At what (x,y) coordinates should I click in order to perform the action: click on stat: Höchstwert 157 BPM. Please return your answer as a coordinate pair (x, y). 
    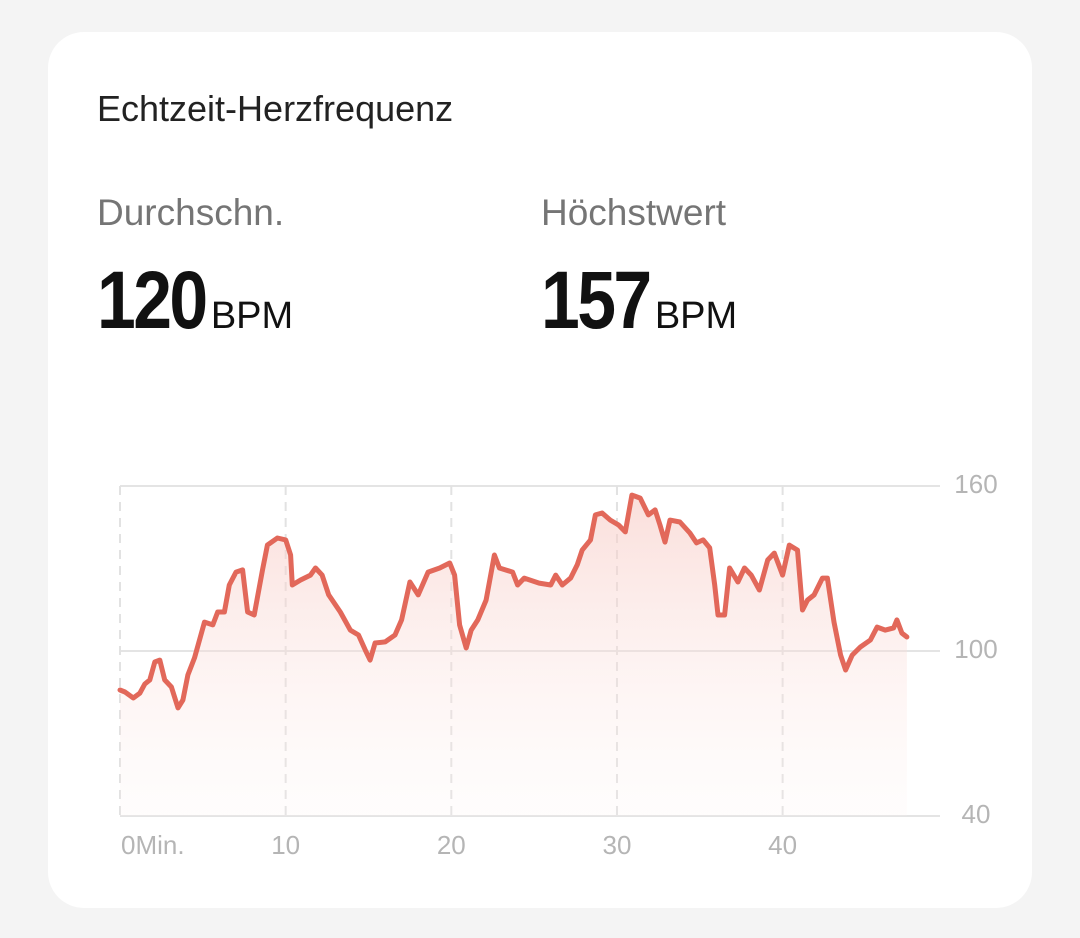
    Looking at the image, I should click on (639, 270).